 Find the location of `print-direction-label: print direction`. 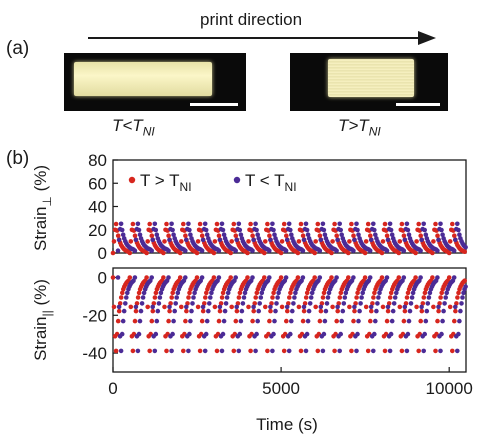

print-direction-label: print direction is located at coordinates (251, 19).